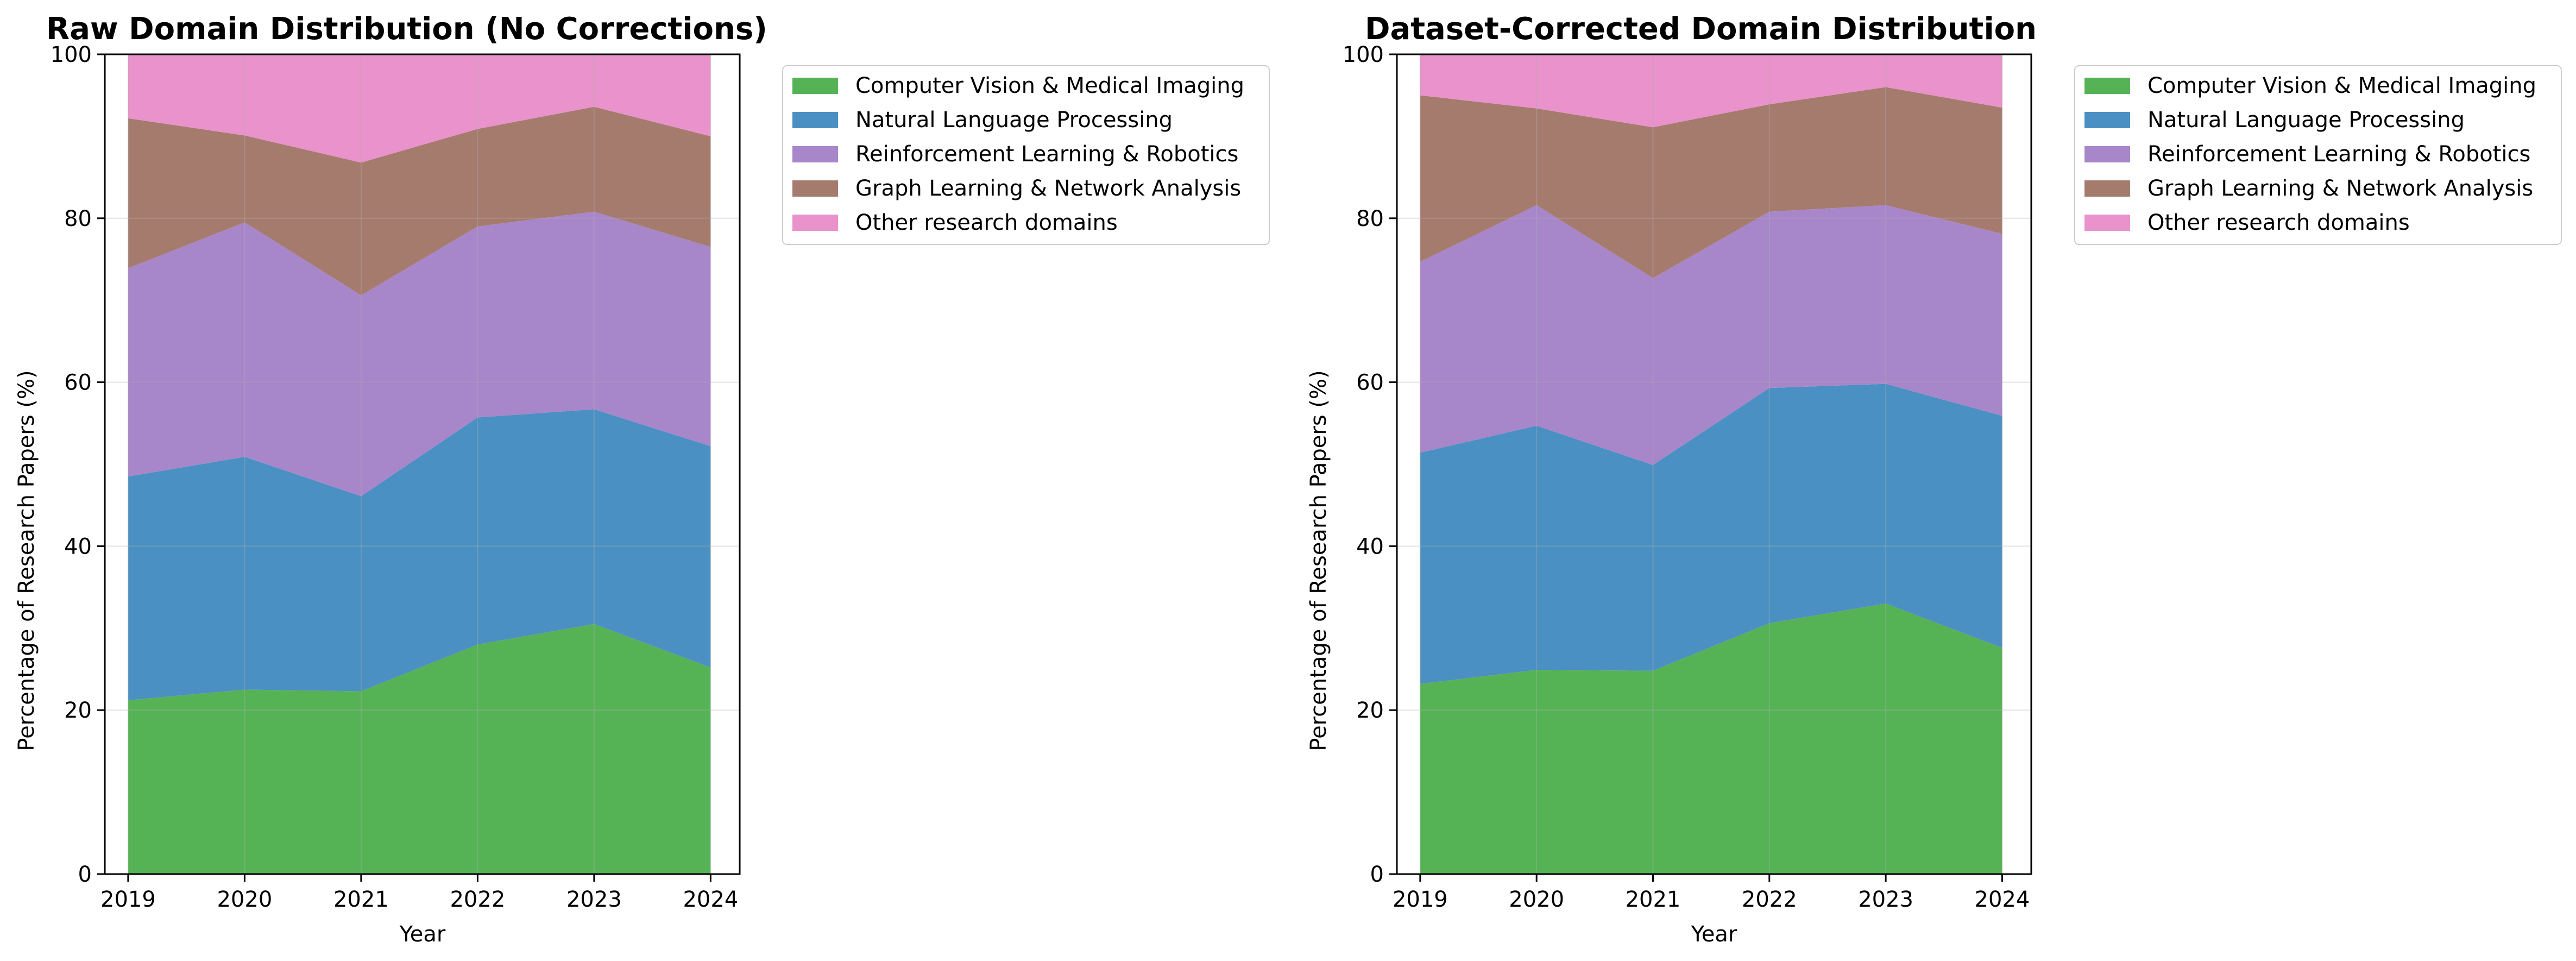  I want to click on chart-title: Dataset-Corrected Domain Distribution, so click(1701, 29).